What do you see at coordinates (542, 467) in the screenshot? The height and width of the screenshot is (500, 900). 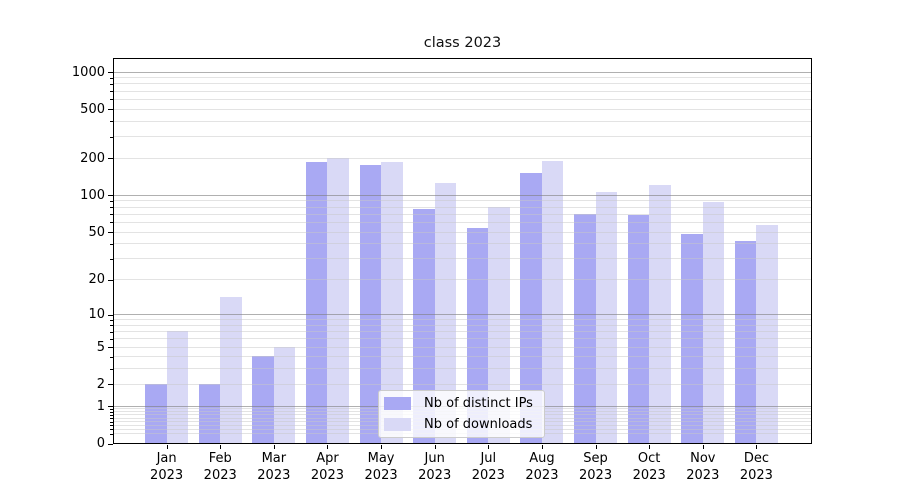 I see `x-tick-label-aug: Aug 2023` at bounding box center [542, 467].